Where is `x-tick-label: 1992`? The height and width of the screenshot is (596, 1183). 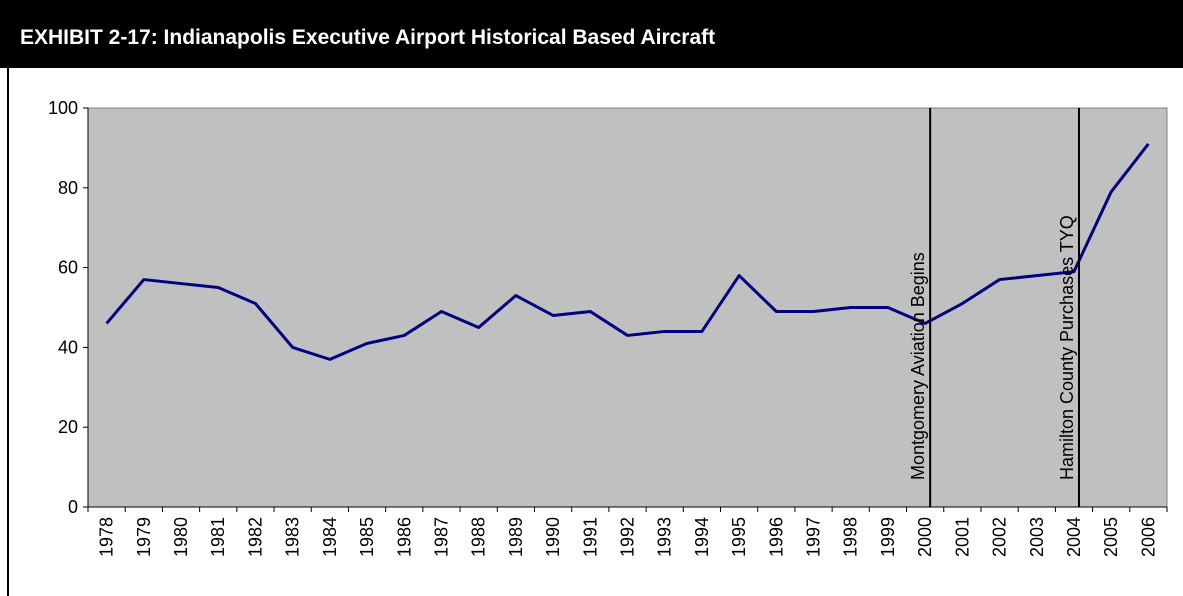 x-tick-label: 1992 is located at coordinates (628, 537).